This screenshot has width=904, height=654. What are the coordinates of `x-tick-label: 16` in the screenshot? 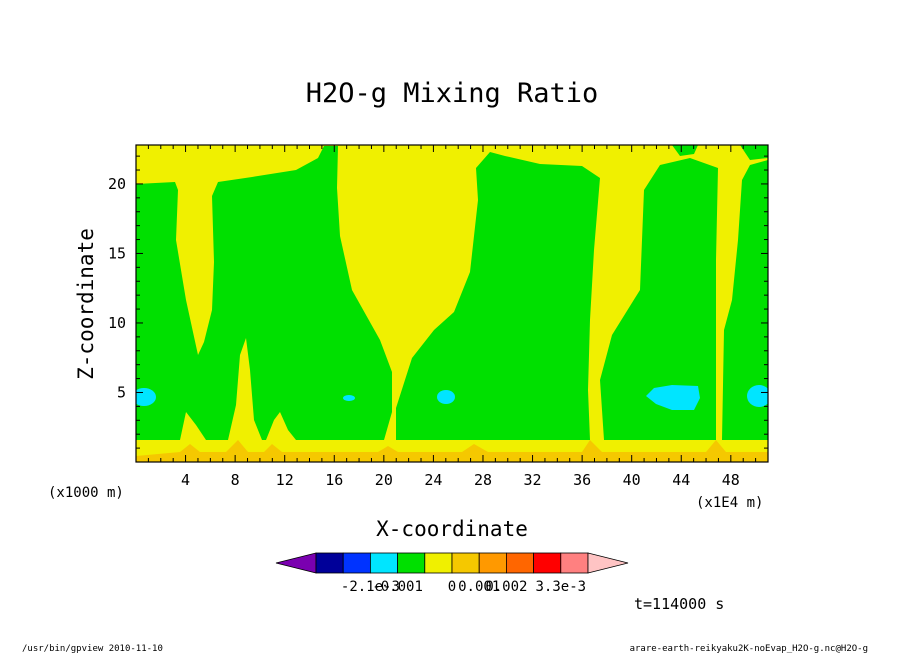 It's located at (334, 480).